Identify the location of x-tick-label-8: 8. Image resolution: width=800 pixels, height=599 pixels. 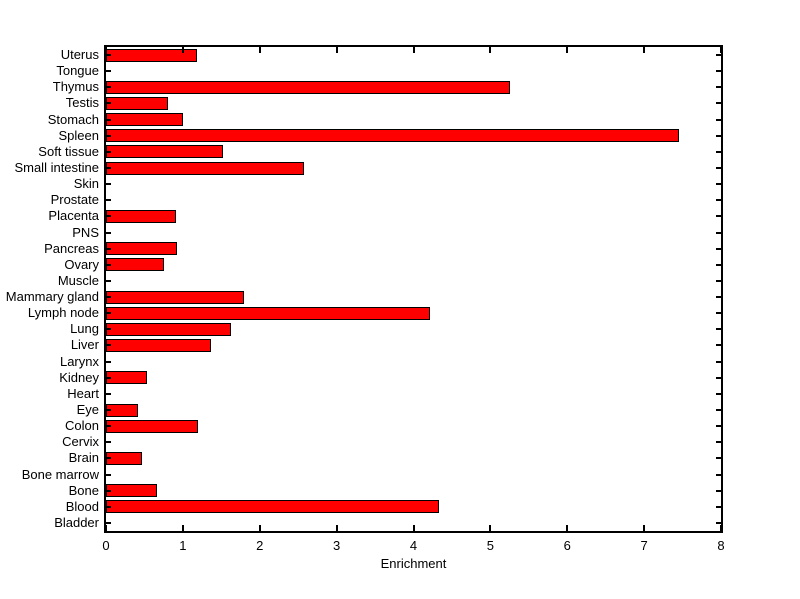
(721, 545).